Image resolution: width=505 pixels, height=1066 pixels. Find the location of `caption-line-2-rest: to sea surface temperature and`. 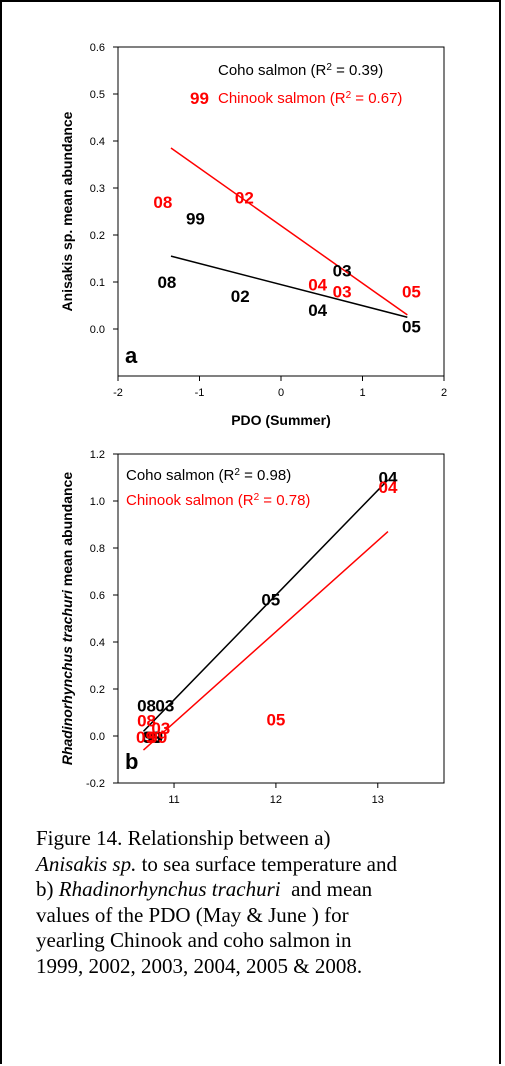

caption-line-2-rest: to sea surface temperature and is located at coordinates (266, 863).